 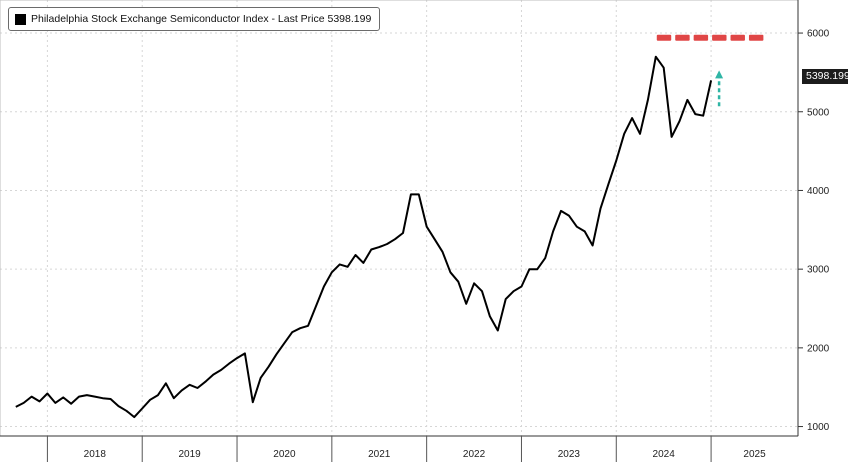 I want to click on x-tick-label: 2022, so click(x=474, y=454).